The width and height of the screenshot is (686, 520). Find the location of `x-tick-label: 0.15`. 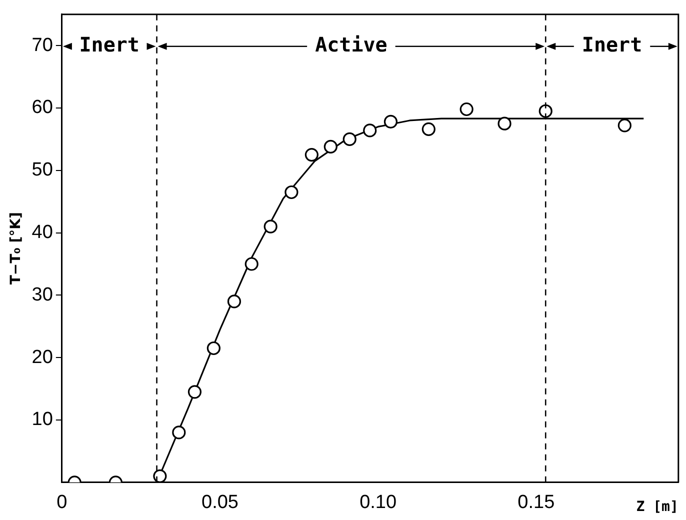

x-tick-label: 0.15 is located at coordinates (536, 503).